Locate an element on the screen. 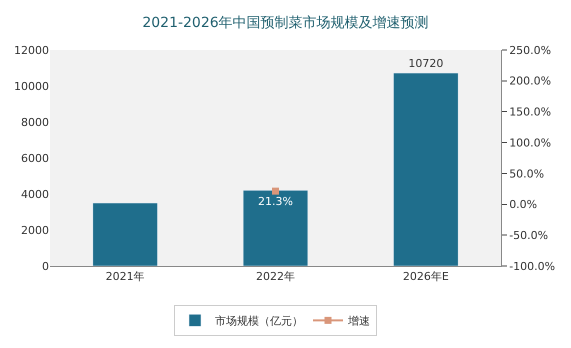  y2-tick-label: 0.0% is located at coordinates (523, 205).